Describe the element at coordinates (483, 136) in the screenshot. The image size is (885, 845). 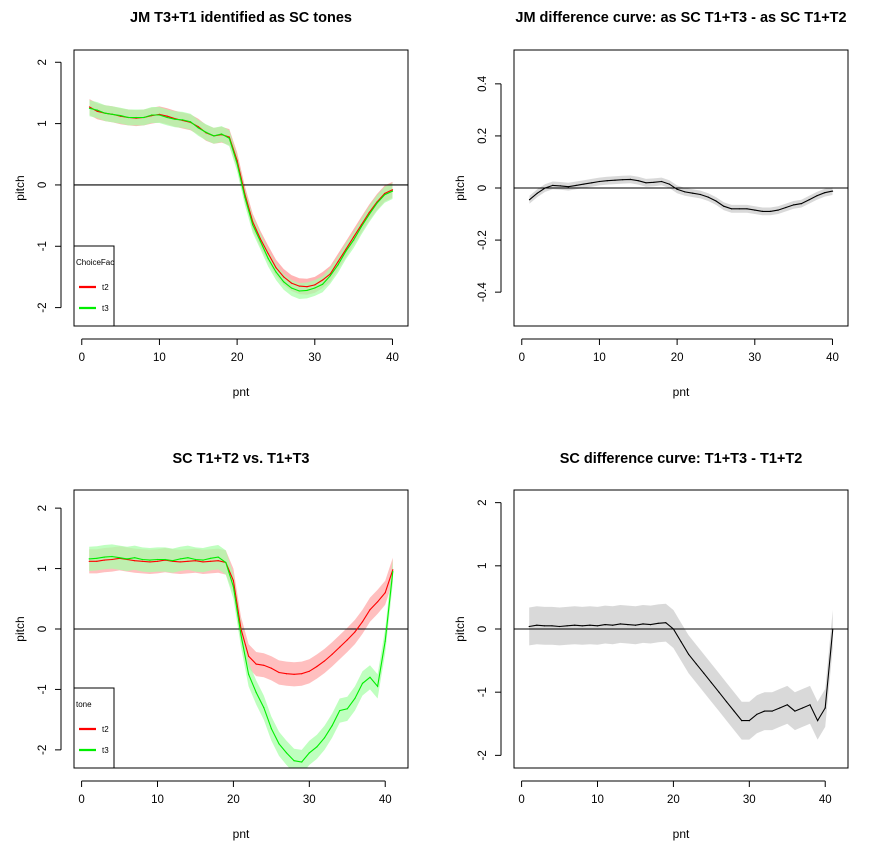
I see `y-tick-label: 0.2` at that location.